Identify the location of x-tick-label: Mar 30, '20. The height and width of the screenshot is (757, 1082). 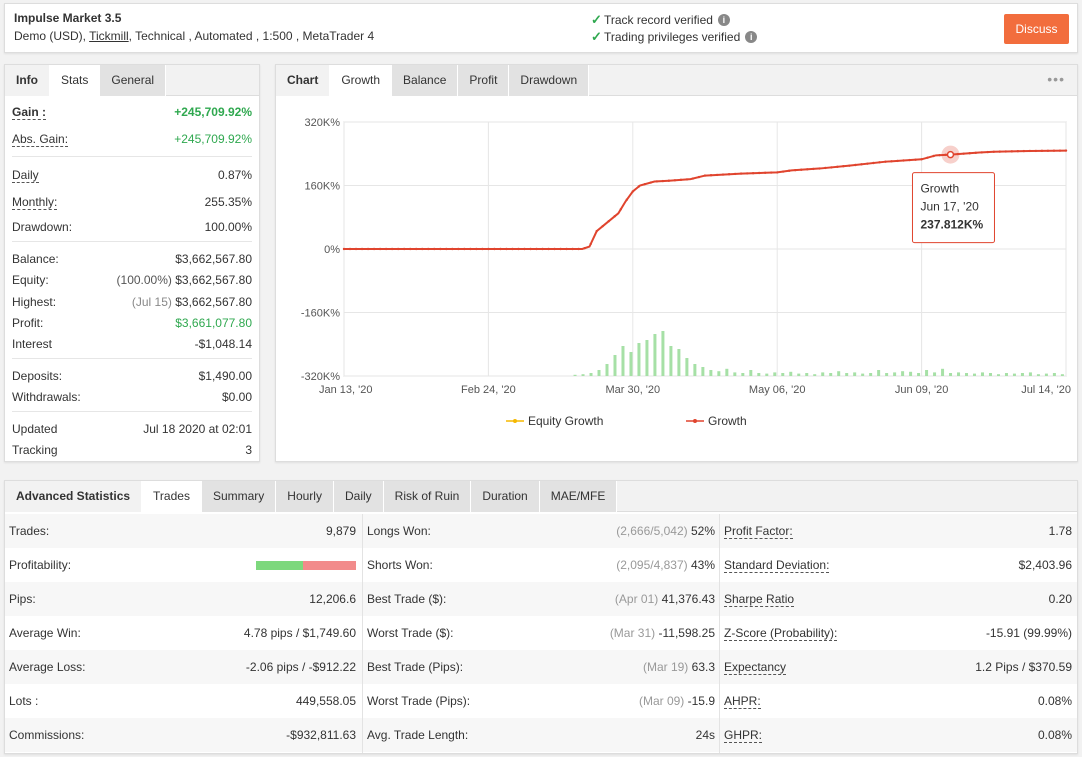
(632, 390).